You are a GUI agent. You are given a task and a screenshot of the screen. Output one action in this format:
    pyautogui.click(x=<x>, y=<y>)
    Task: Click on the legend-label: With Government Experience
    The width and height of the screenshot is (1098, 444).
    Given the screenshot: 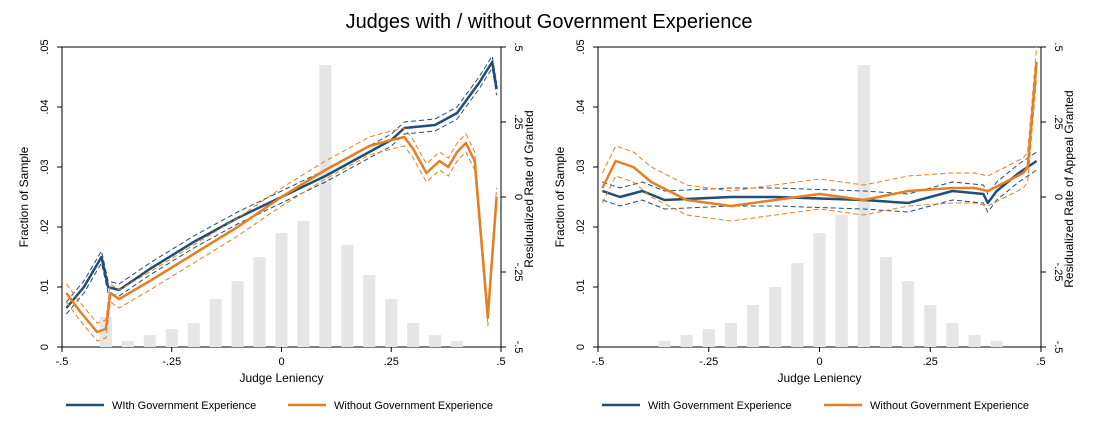 What is the action you would take?
    pyautogui.click(x=720, y=406)
    